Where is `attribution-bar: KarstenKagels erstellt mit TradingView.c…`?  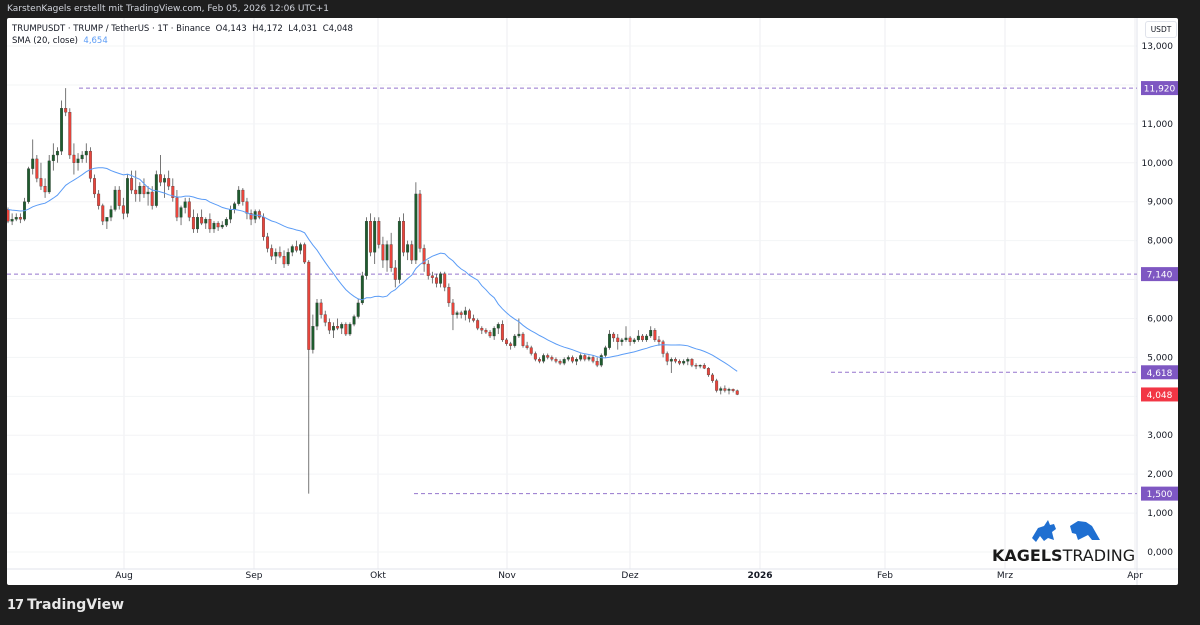
attribution-bar: KarstenKagels erstellt mit TradingView.c… is located at coordinates (600, 9).